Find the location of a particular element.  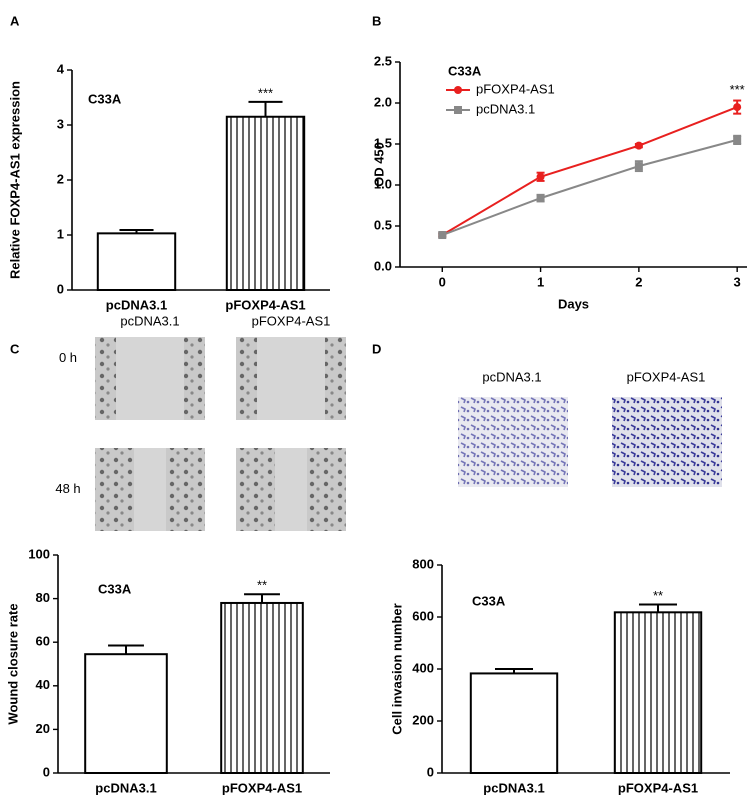

y-tick-label: 40 is located at coordinates (43, 684).